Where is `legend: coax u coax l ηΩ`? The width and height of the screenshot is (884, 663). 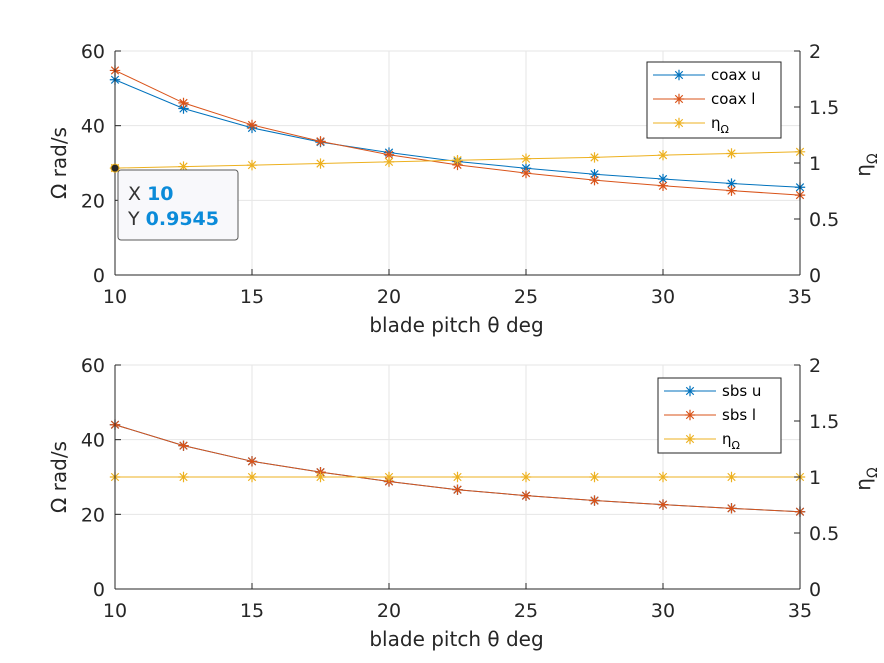 legend: coax u coax l ηΩ is located at coordinates (714, 100).